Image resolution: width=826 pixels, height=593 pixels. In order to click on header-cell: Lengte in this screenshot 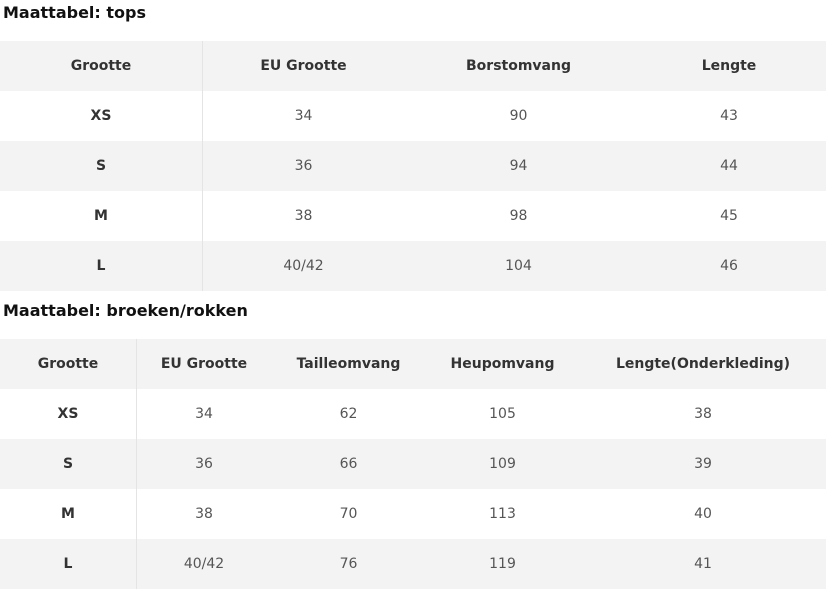, I will do `click(729, 66)`.